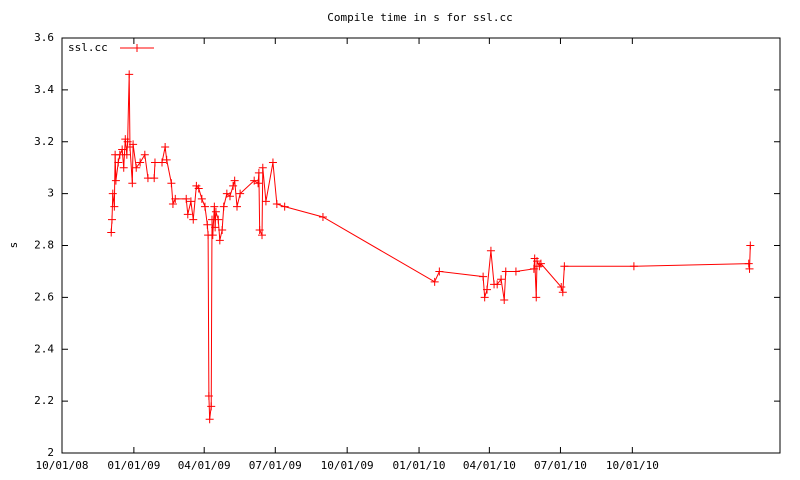  Describe the element at coordinates (137, 48) in the screenshot. I see `legend-marker` at that location.